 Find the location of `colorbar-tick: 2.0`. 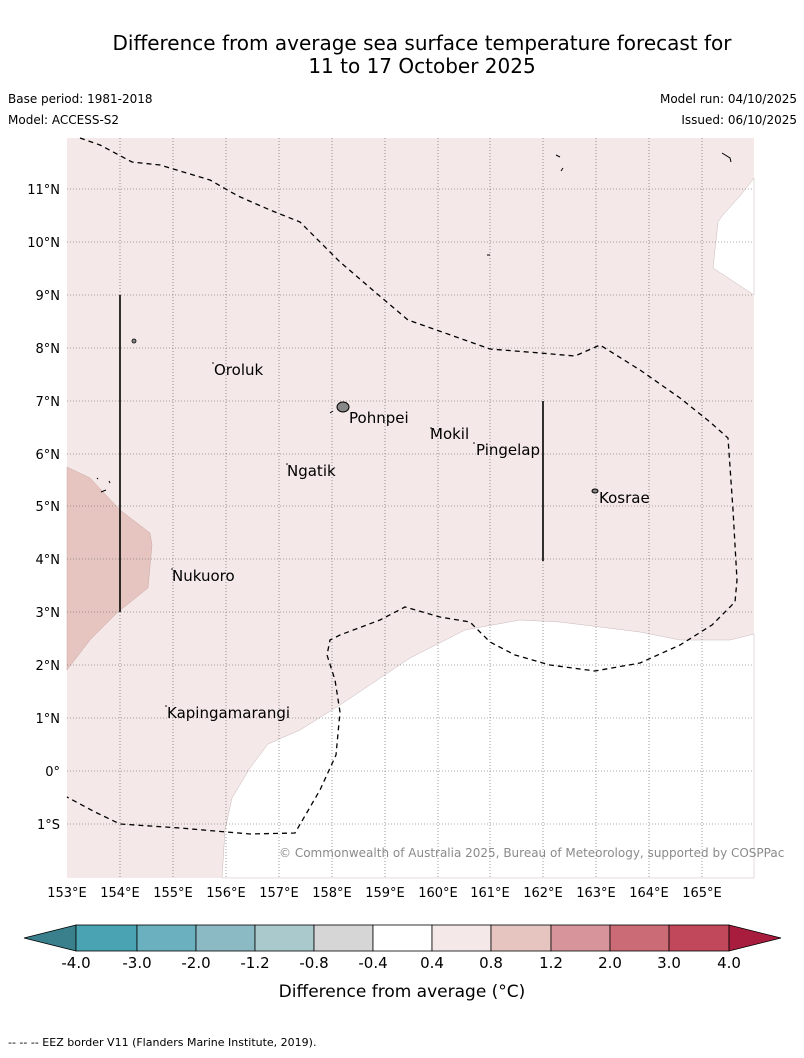

colorbar-tick: 2.0 is located at coordinates (610, 963).